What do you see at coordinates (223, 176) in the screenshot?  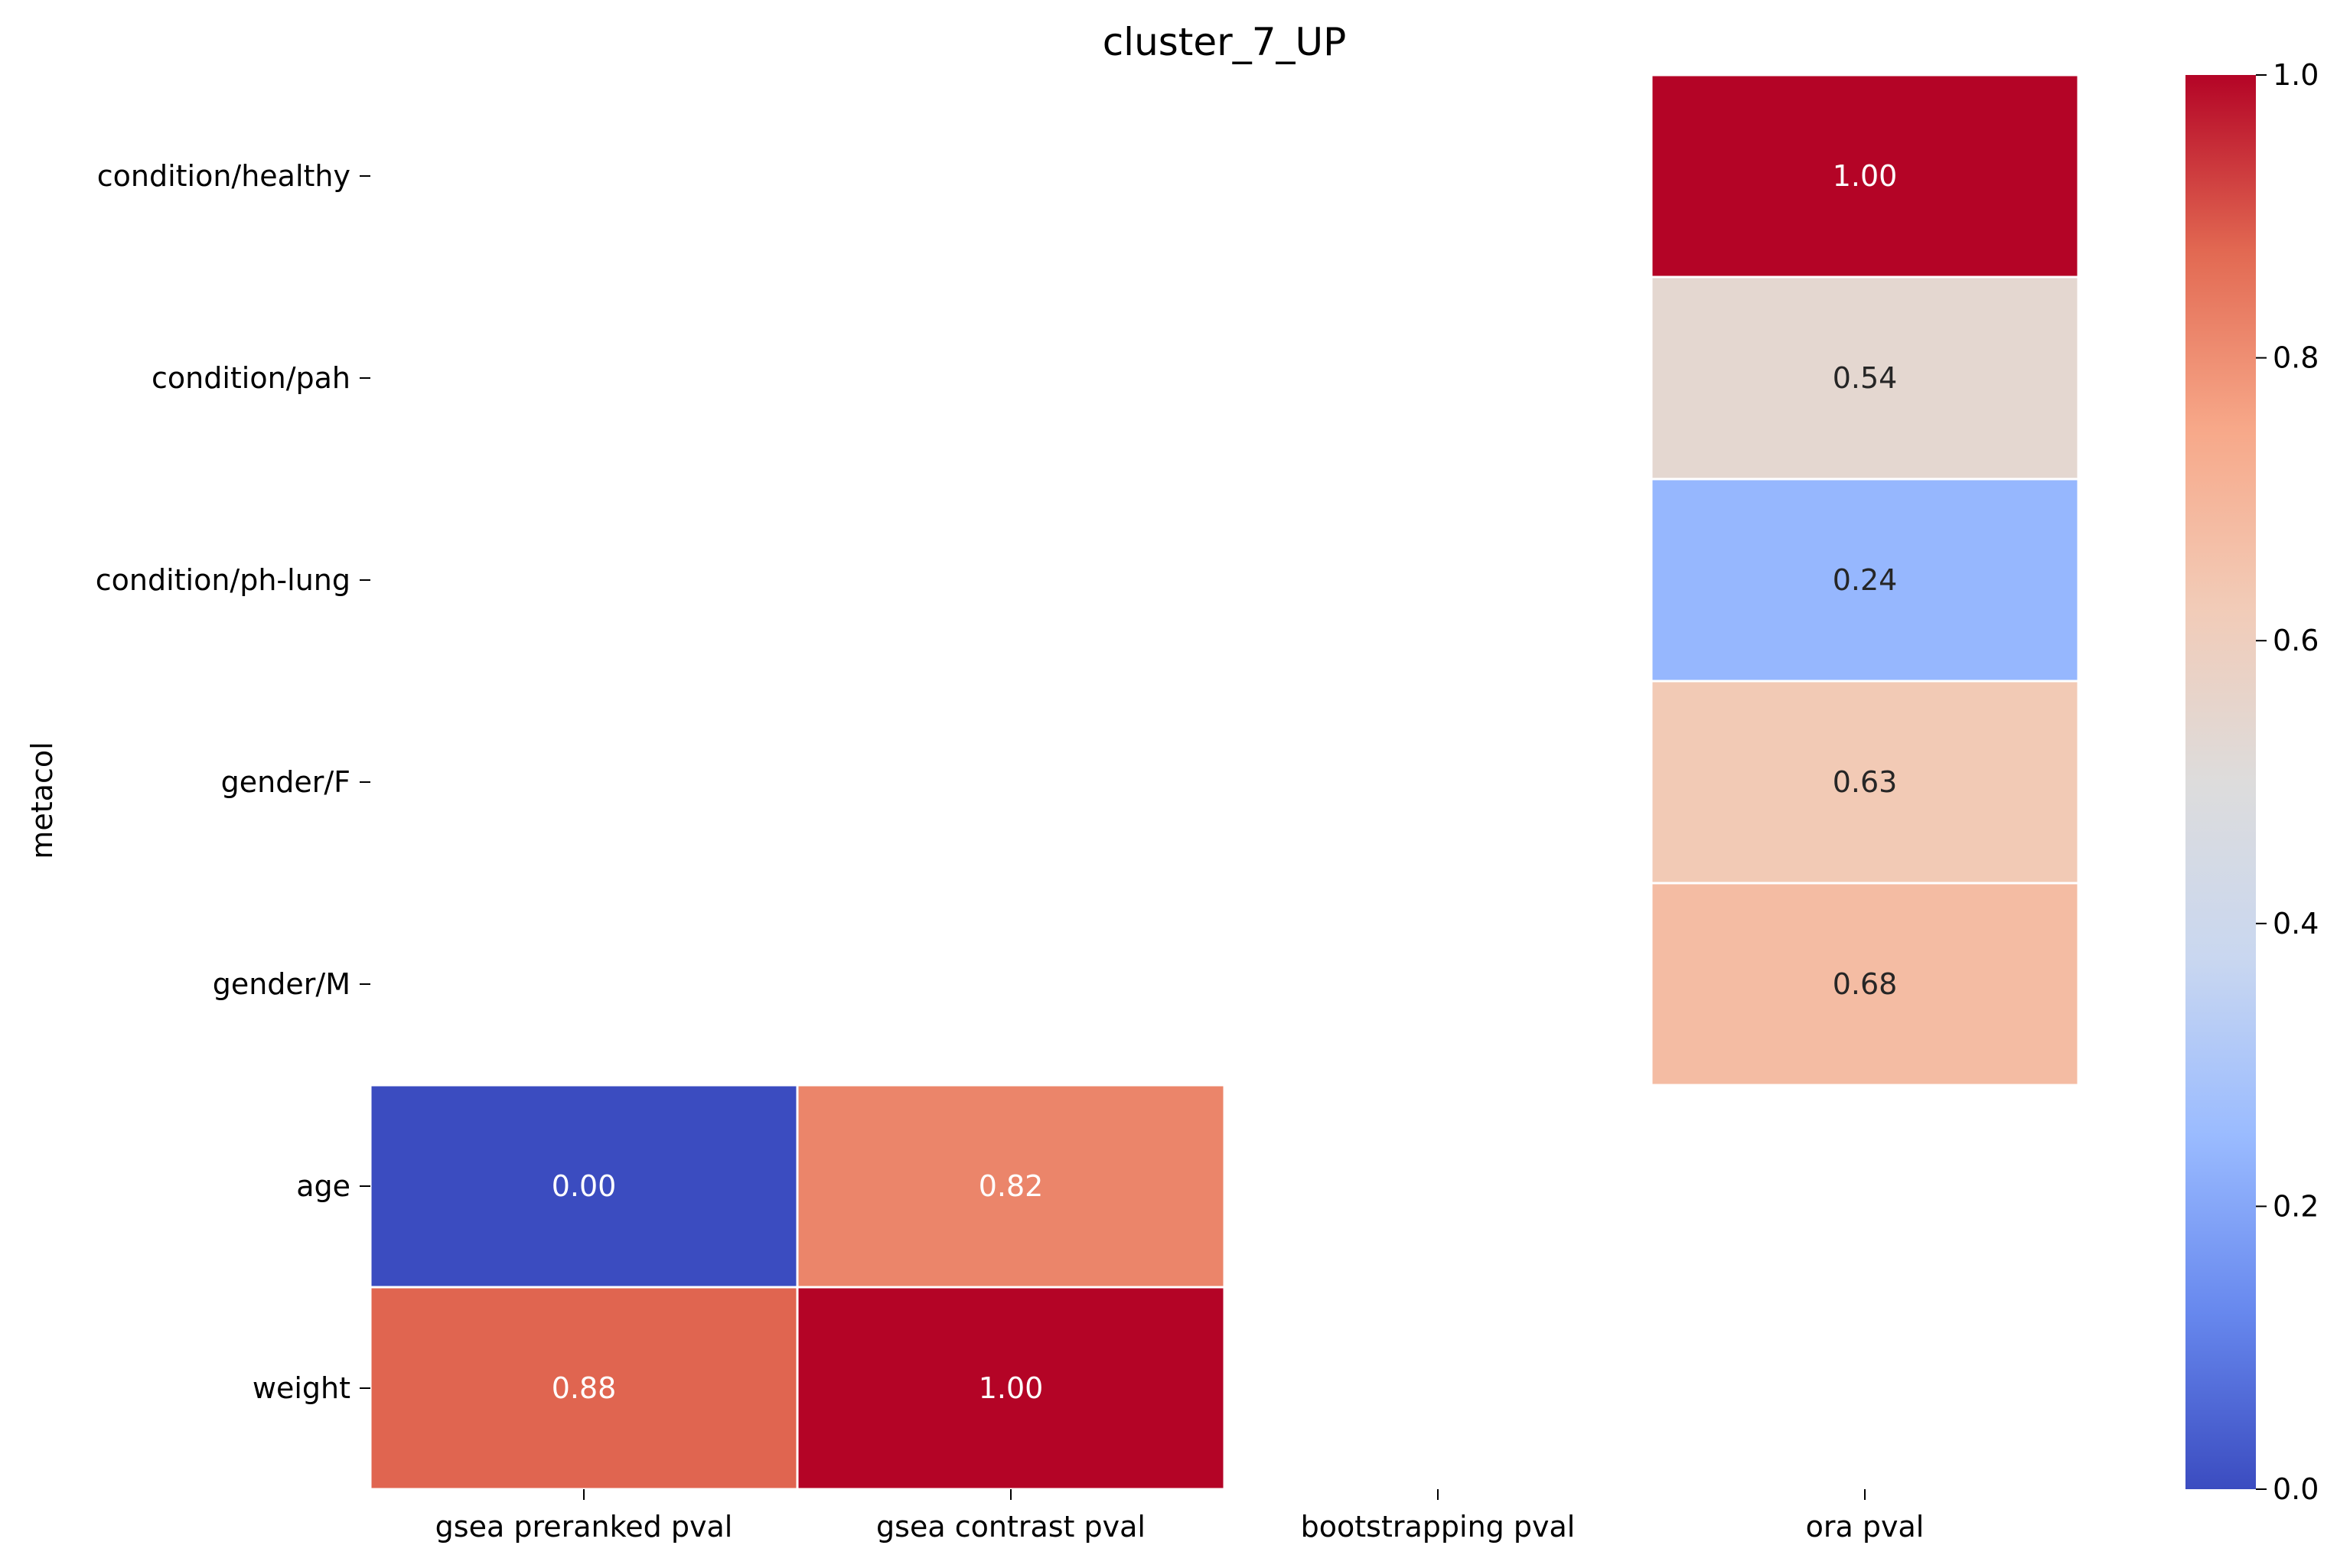 I see `y-tick-label: condition/healthy` at bounding box center [223, 176].